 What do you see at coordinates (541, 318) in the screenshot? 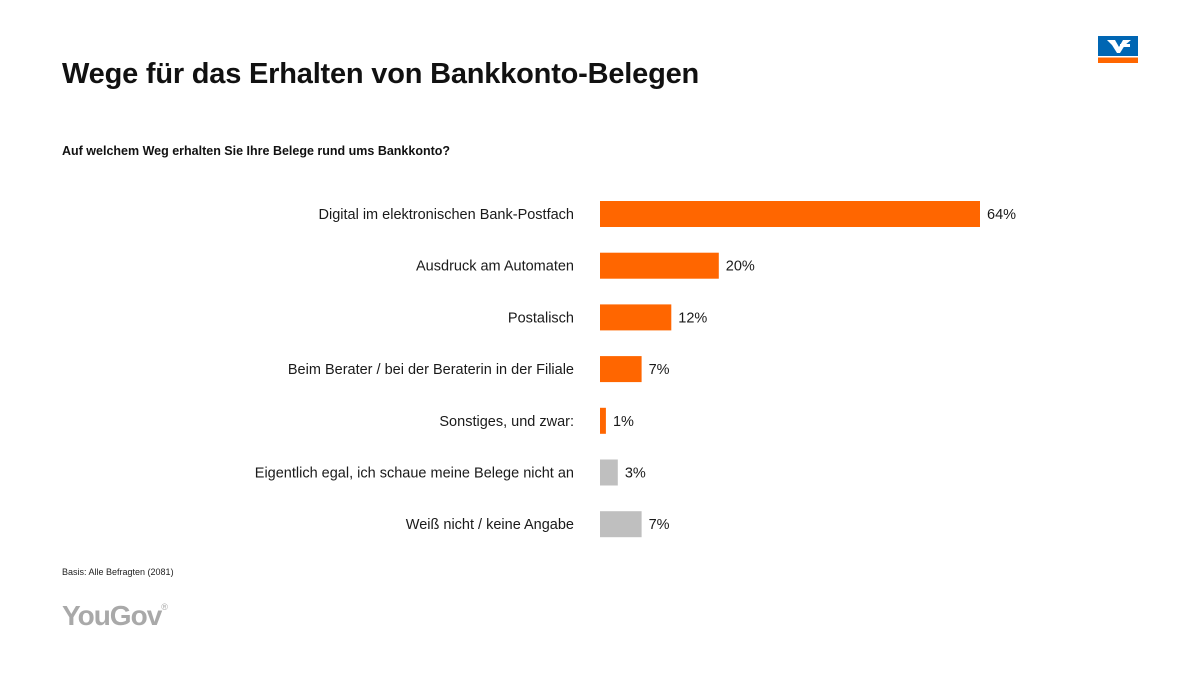
I see `category-label: Postalisch` at bounding box center [541, 318].